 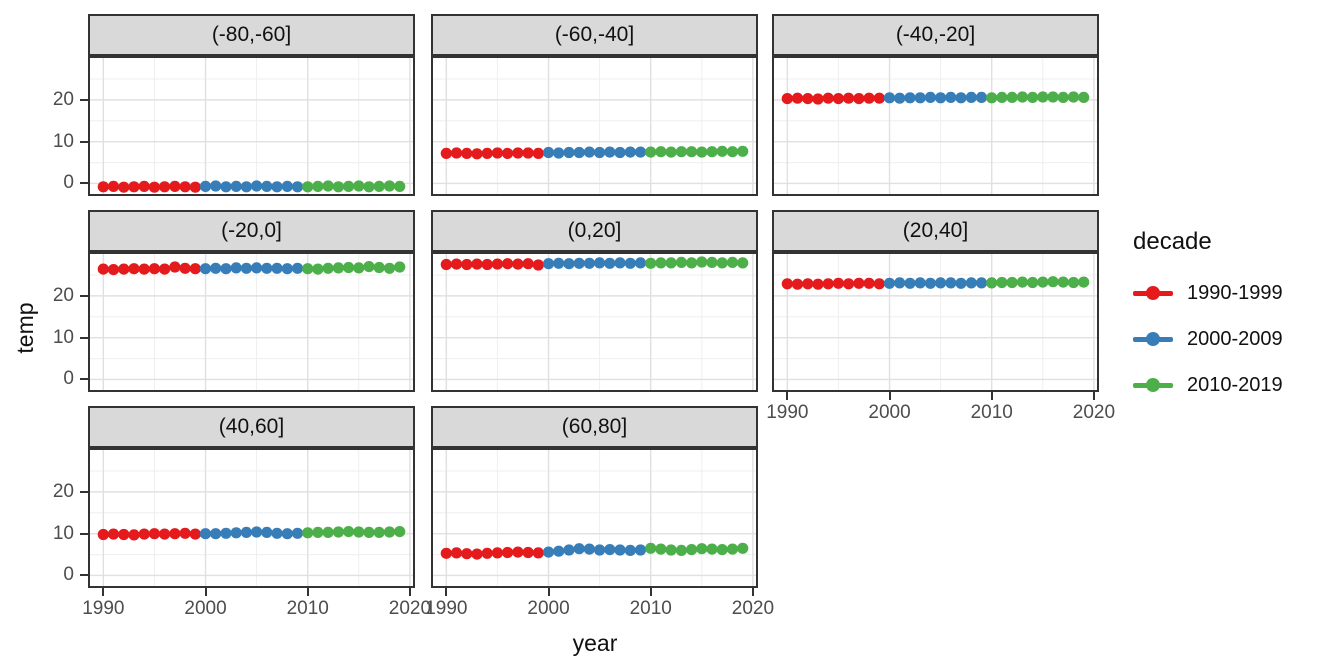 What do you see at coordinates (594, 231) in the screenshot?
I see `facet-strip-label: (0,20]` at bounding box center [594, 231].